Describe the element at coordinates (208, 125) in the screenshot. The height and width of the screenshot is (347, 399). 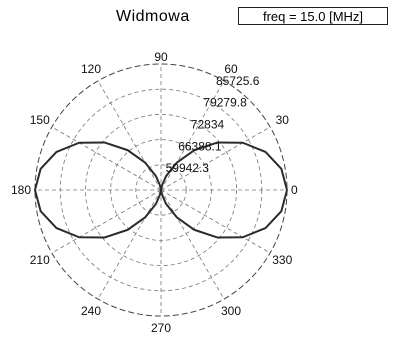
I see `radial-tick-label: 72834` at that location.